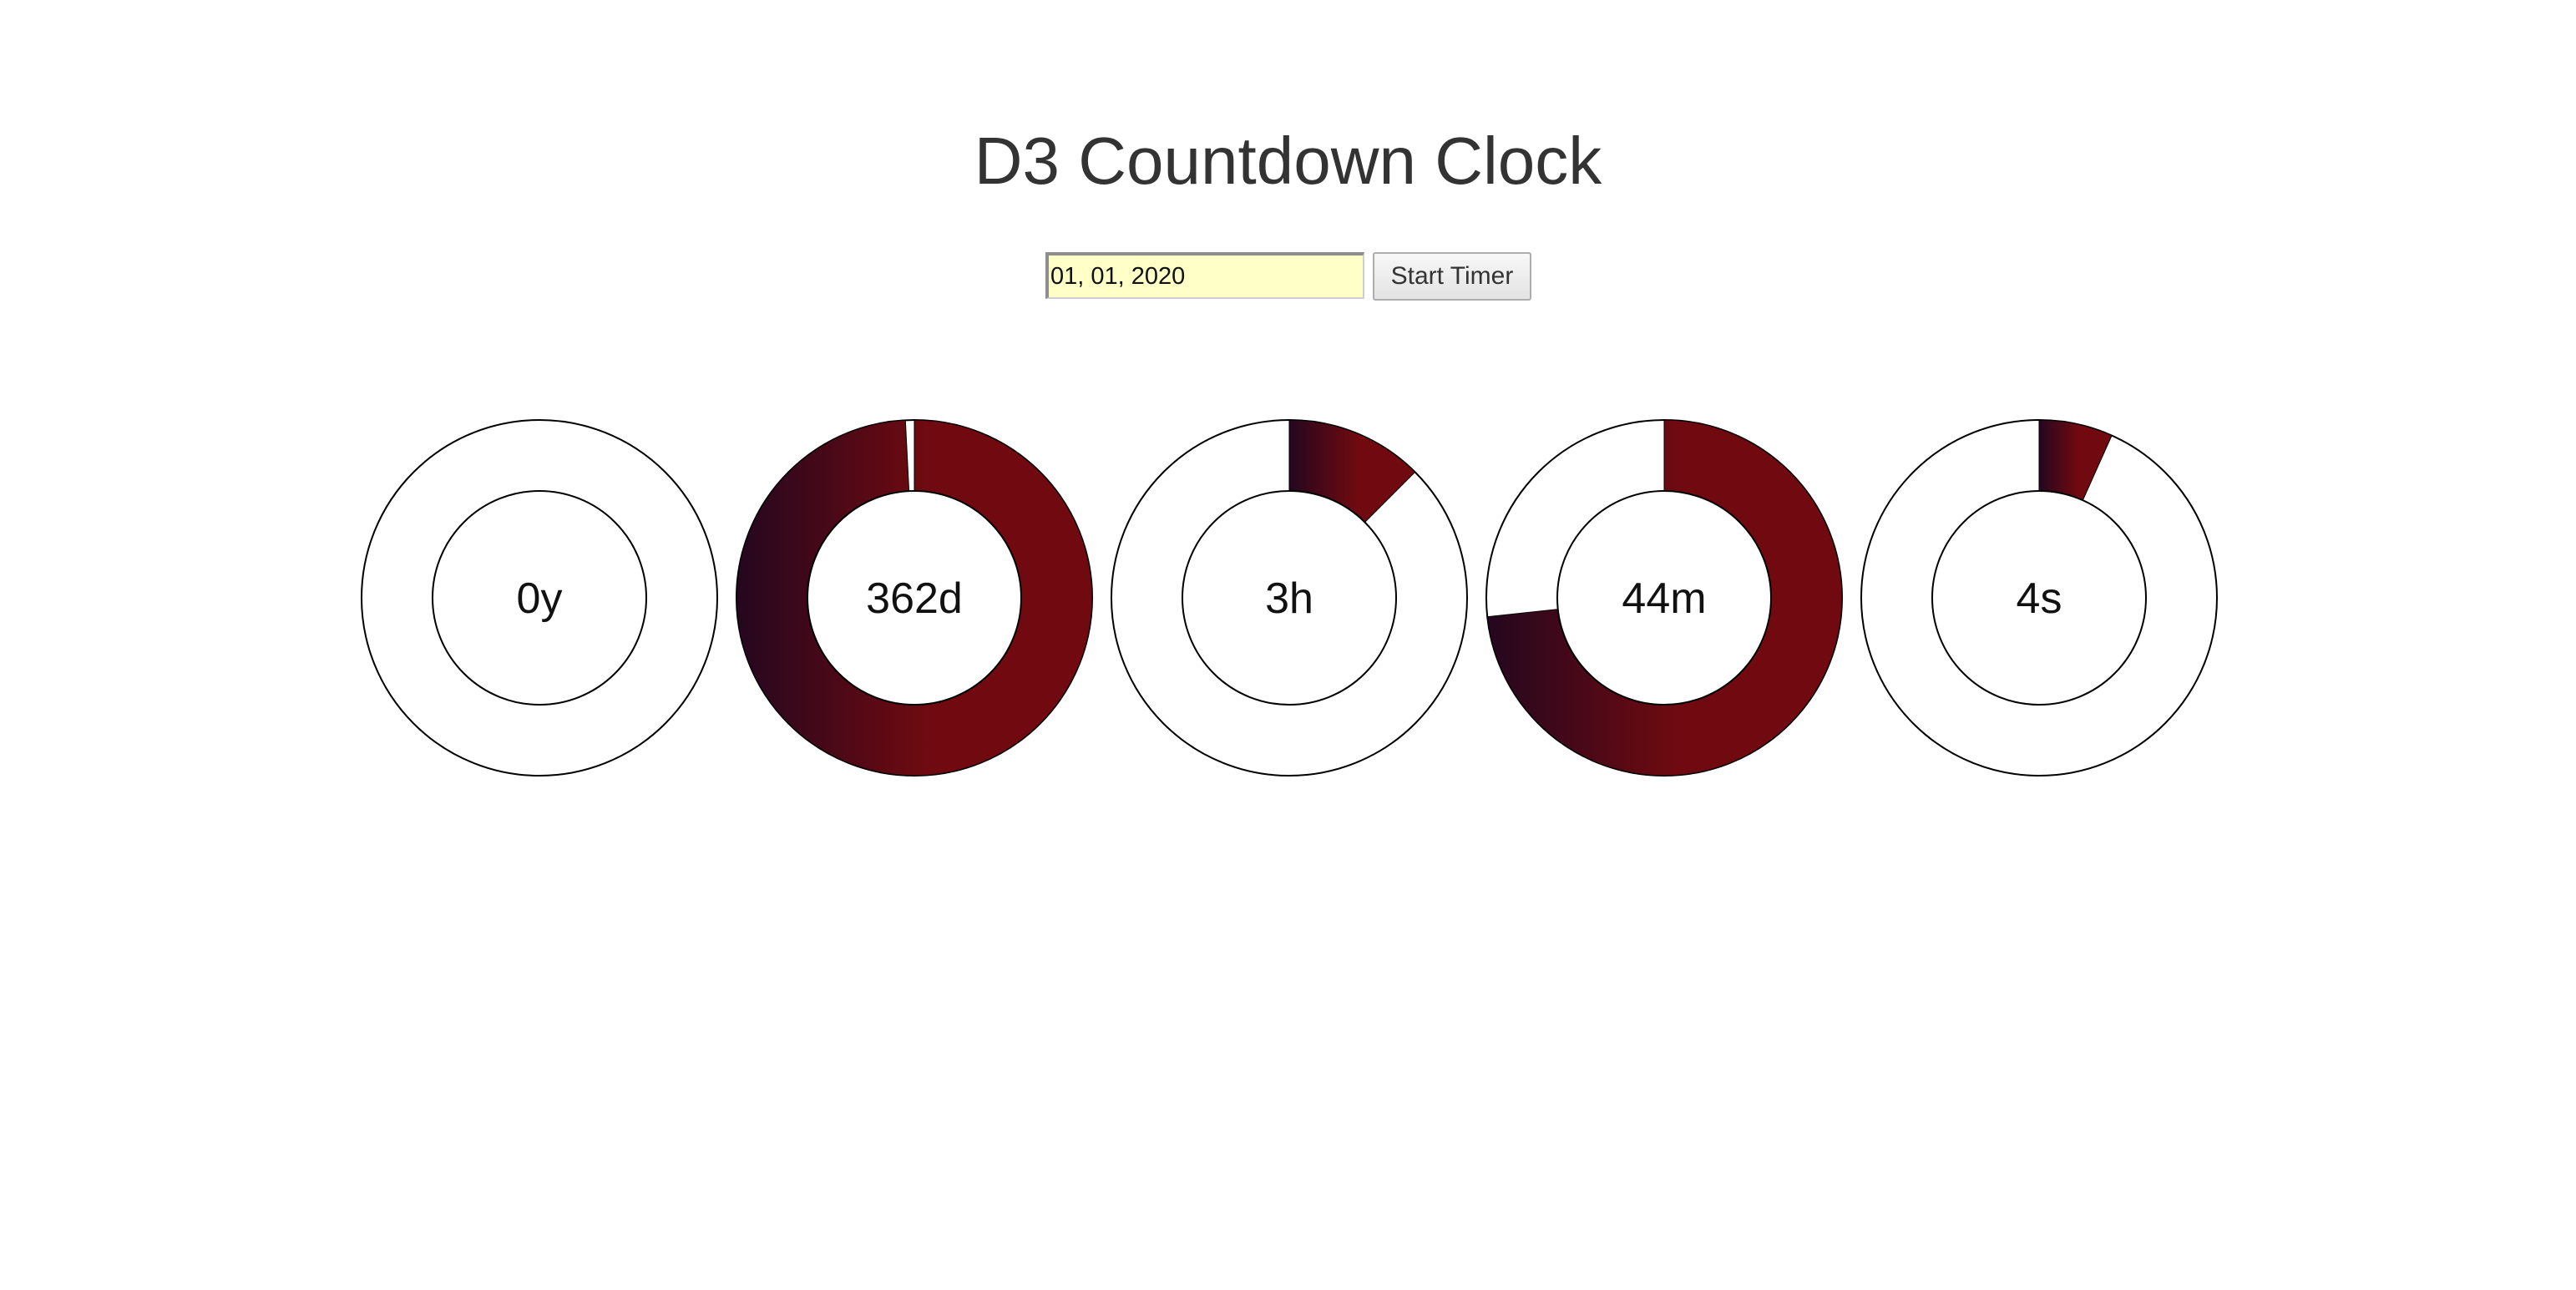  I want to click on clock-unit: 44m, so click(1664, 598).